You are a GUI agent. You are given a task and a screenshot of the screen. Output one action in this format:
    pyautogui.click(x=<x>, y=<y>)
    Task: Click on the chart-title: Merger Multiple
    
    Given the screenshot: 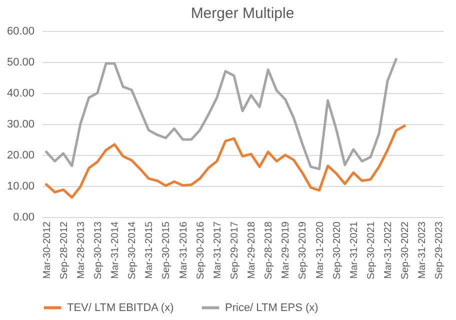 What is the action you would take?
    pyautogui.click(x=242, y=13)
    